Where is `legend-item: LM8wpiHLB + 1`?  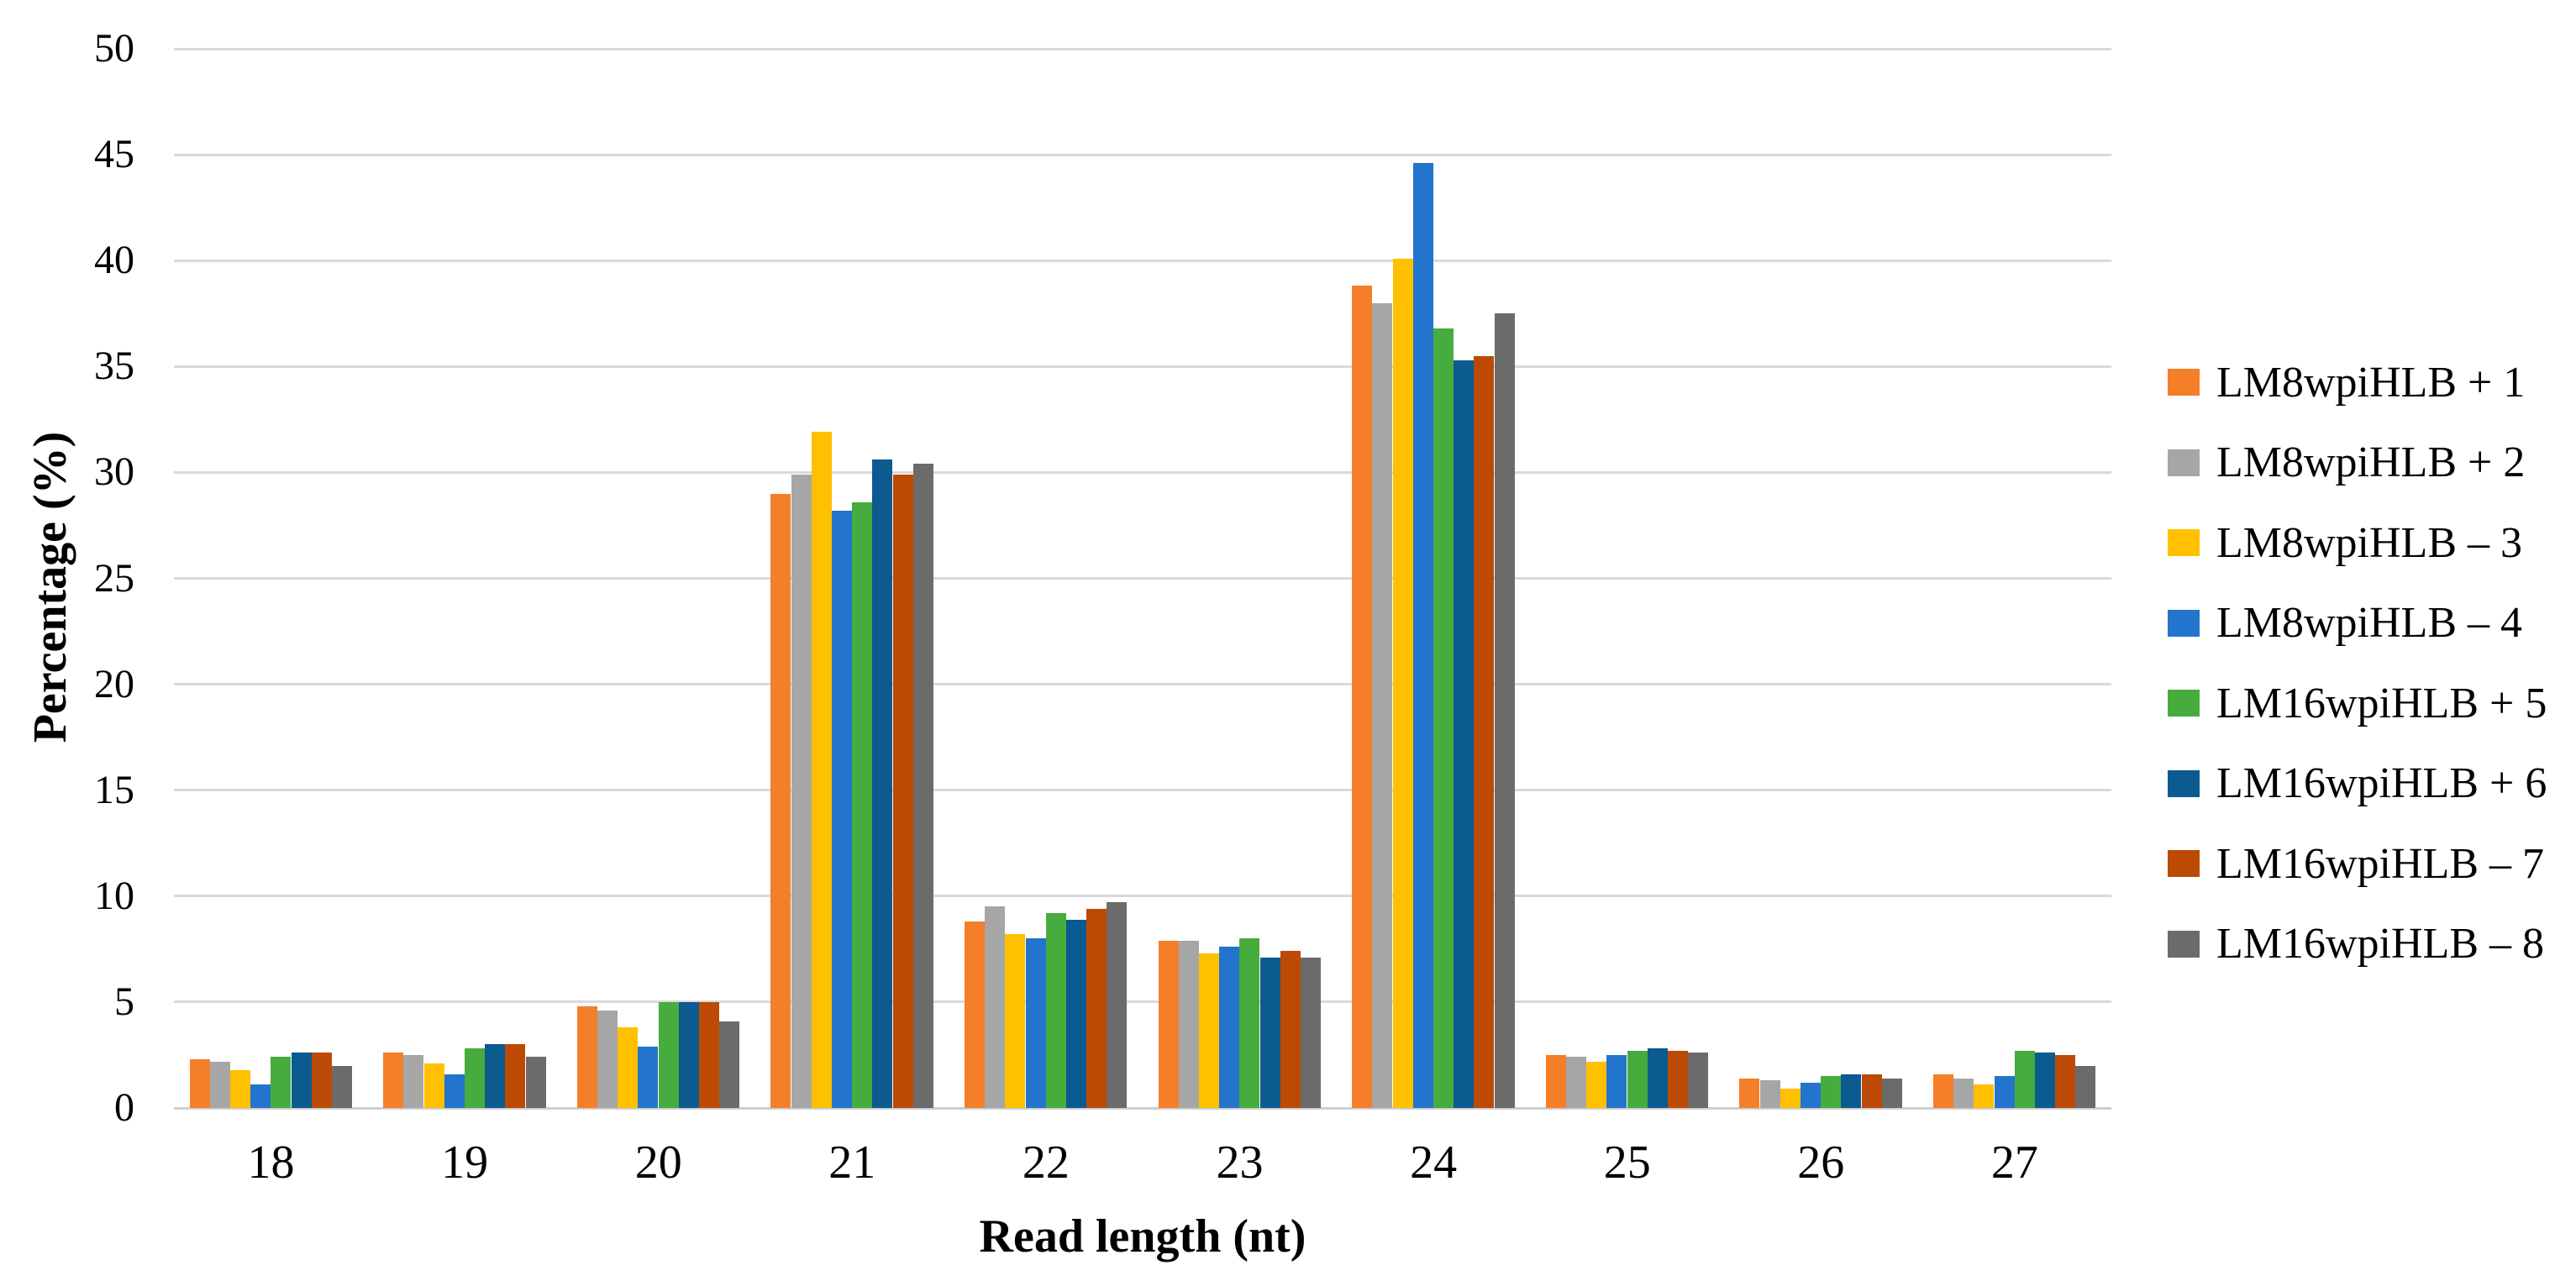 legend-item: LM8wpiHLB + 1 is located at coordinates (2346, 382).